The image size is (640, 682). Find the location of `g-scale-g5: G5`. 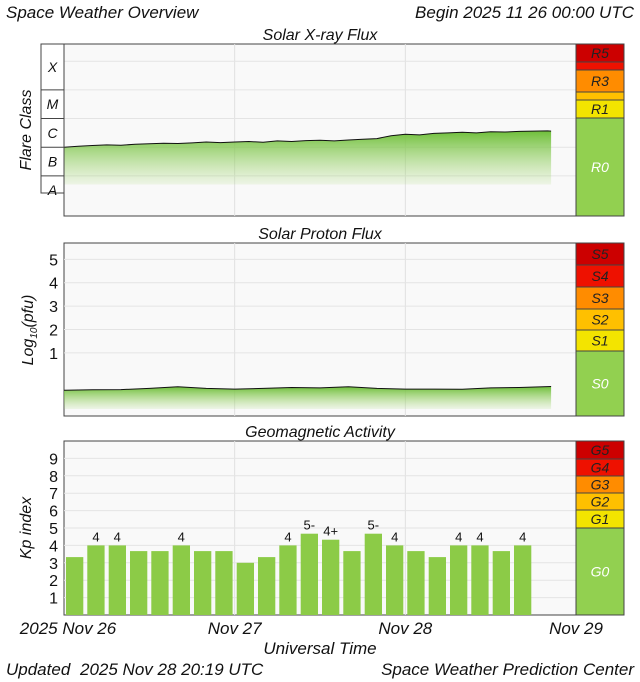

g-scale-g5: G5 is located at coordinates (600, 450).